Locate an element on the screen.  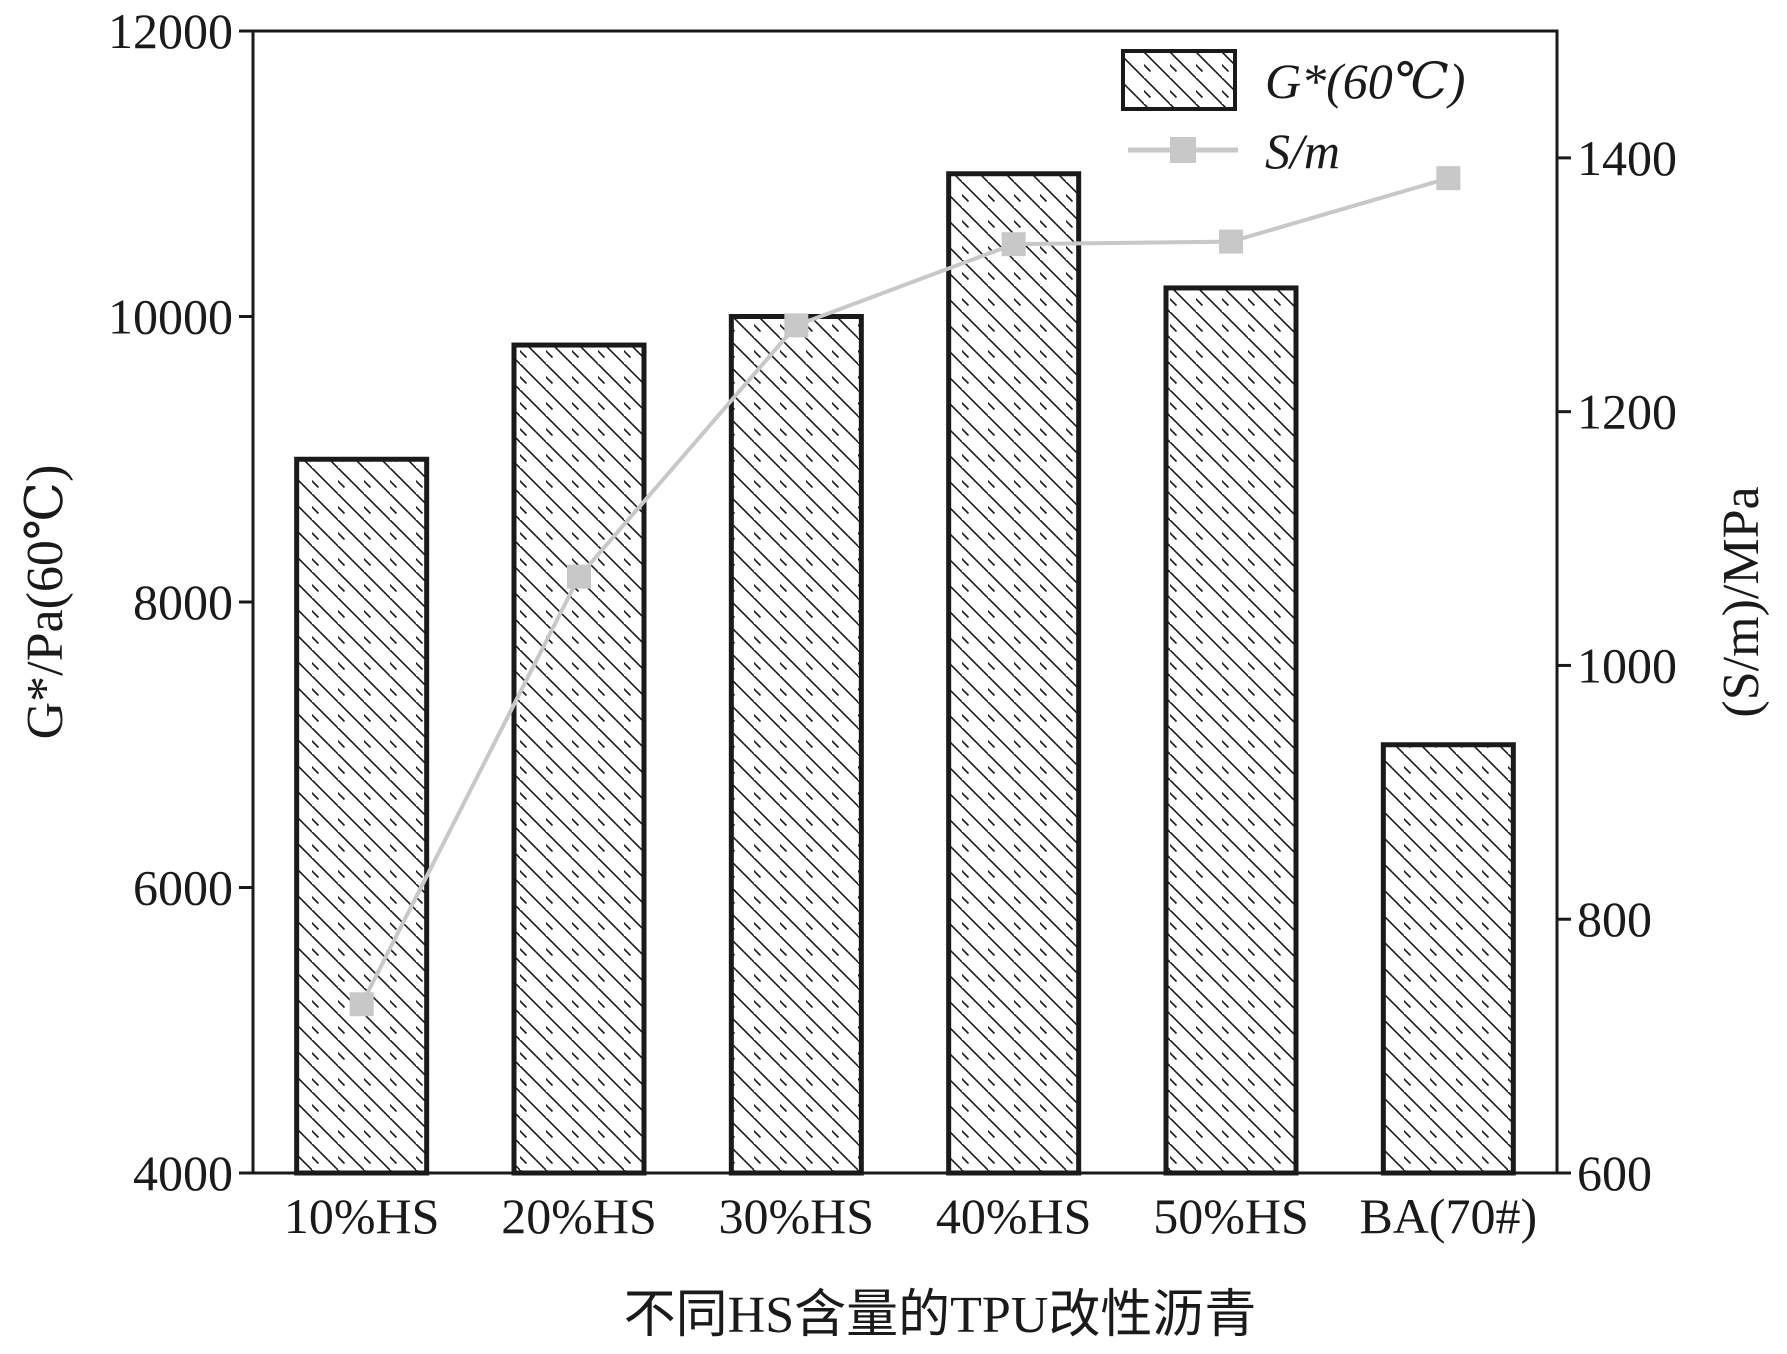
line-point-40%HS is located at coordinates (1013, 244).